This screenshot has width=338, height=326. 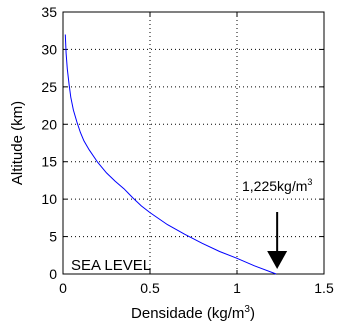 I want to click on x-tick-label: 0, so click(x=63, y=288).